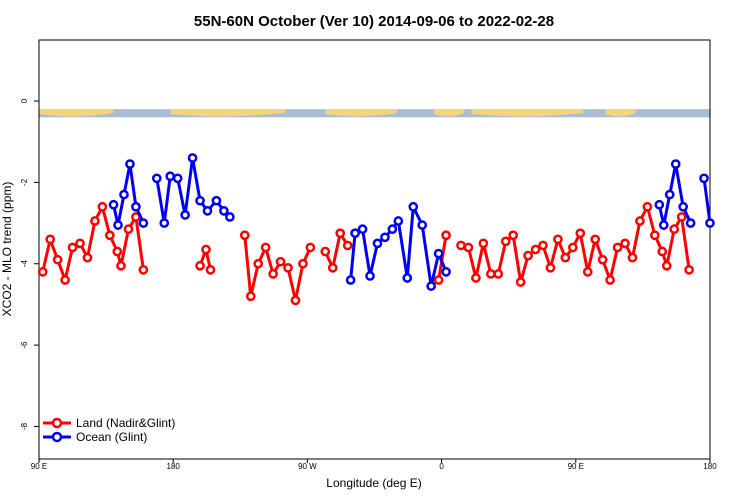 This screenshot has height=500, width=750. Describe the element at coordinates (125, 423) in the screenshot. I see `legend-land-label: Land (Nadir&Glint)` at that location.